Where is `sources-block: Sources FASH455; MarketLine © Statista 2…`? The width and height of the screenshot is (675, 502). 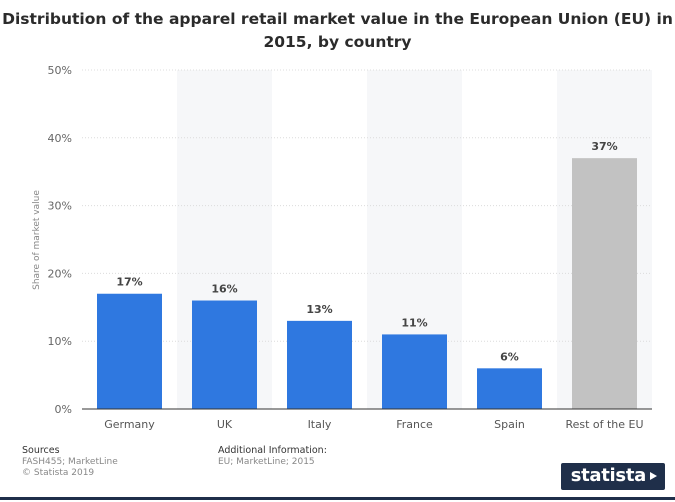
sources-block: Sources FASH455; MarketLine © Statista 2… is located at coordinates (70, 462).